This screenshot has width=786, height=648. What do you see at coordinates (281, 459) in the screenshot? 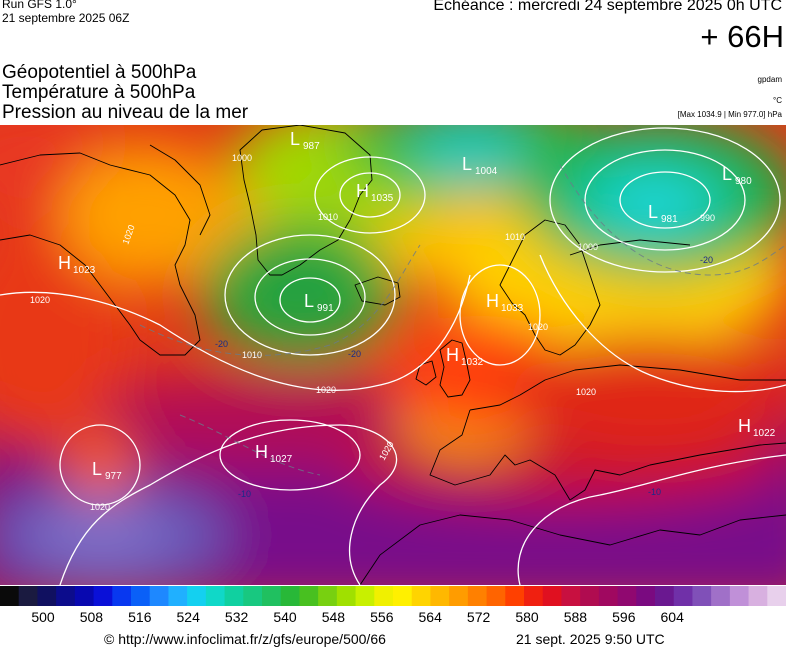
I see `svg-text: 1027` at bounding box center [281, 459].